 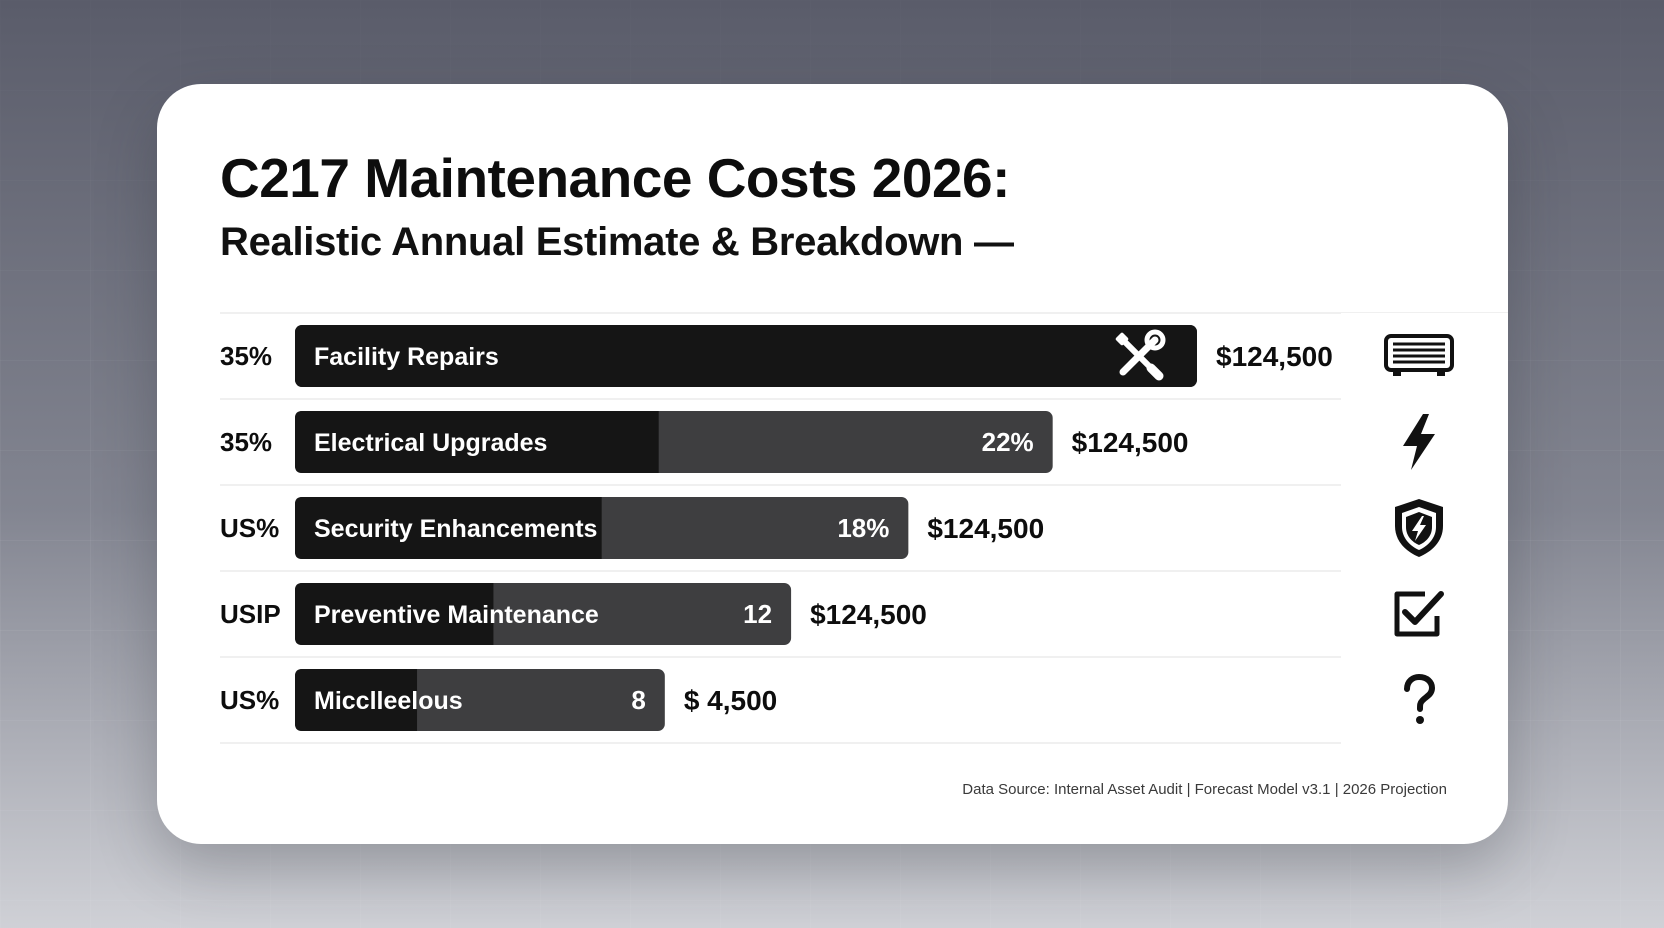 I want to click on category-label: Micclleelous, so click(x=388, y=701).